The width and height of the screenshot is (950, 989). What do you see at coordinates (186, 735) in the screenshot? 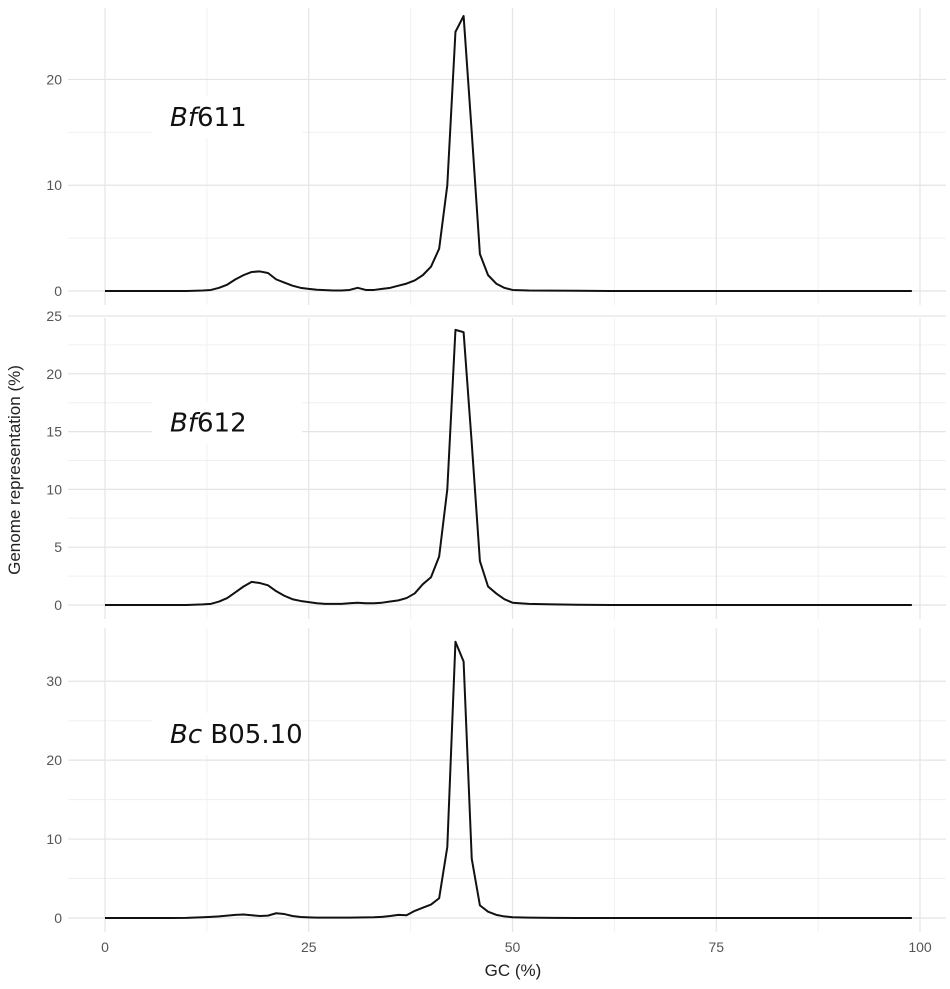
I see `panel-label-italic: Bc` at bounding box center [186, 735].